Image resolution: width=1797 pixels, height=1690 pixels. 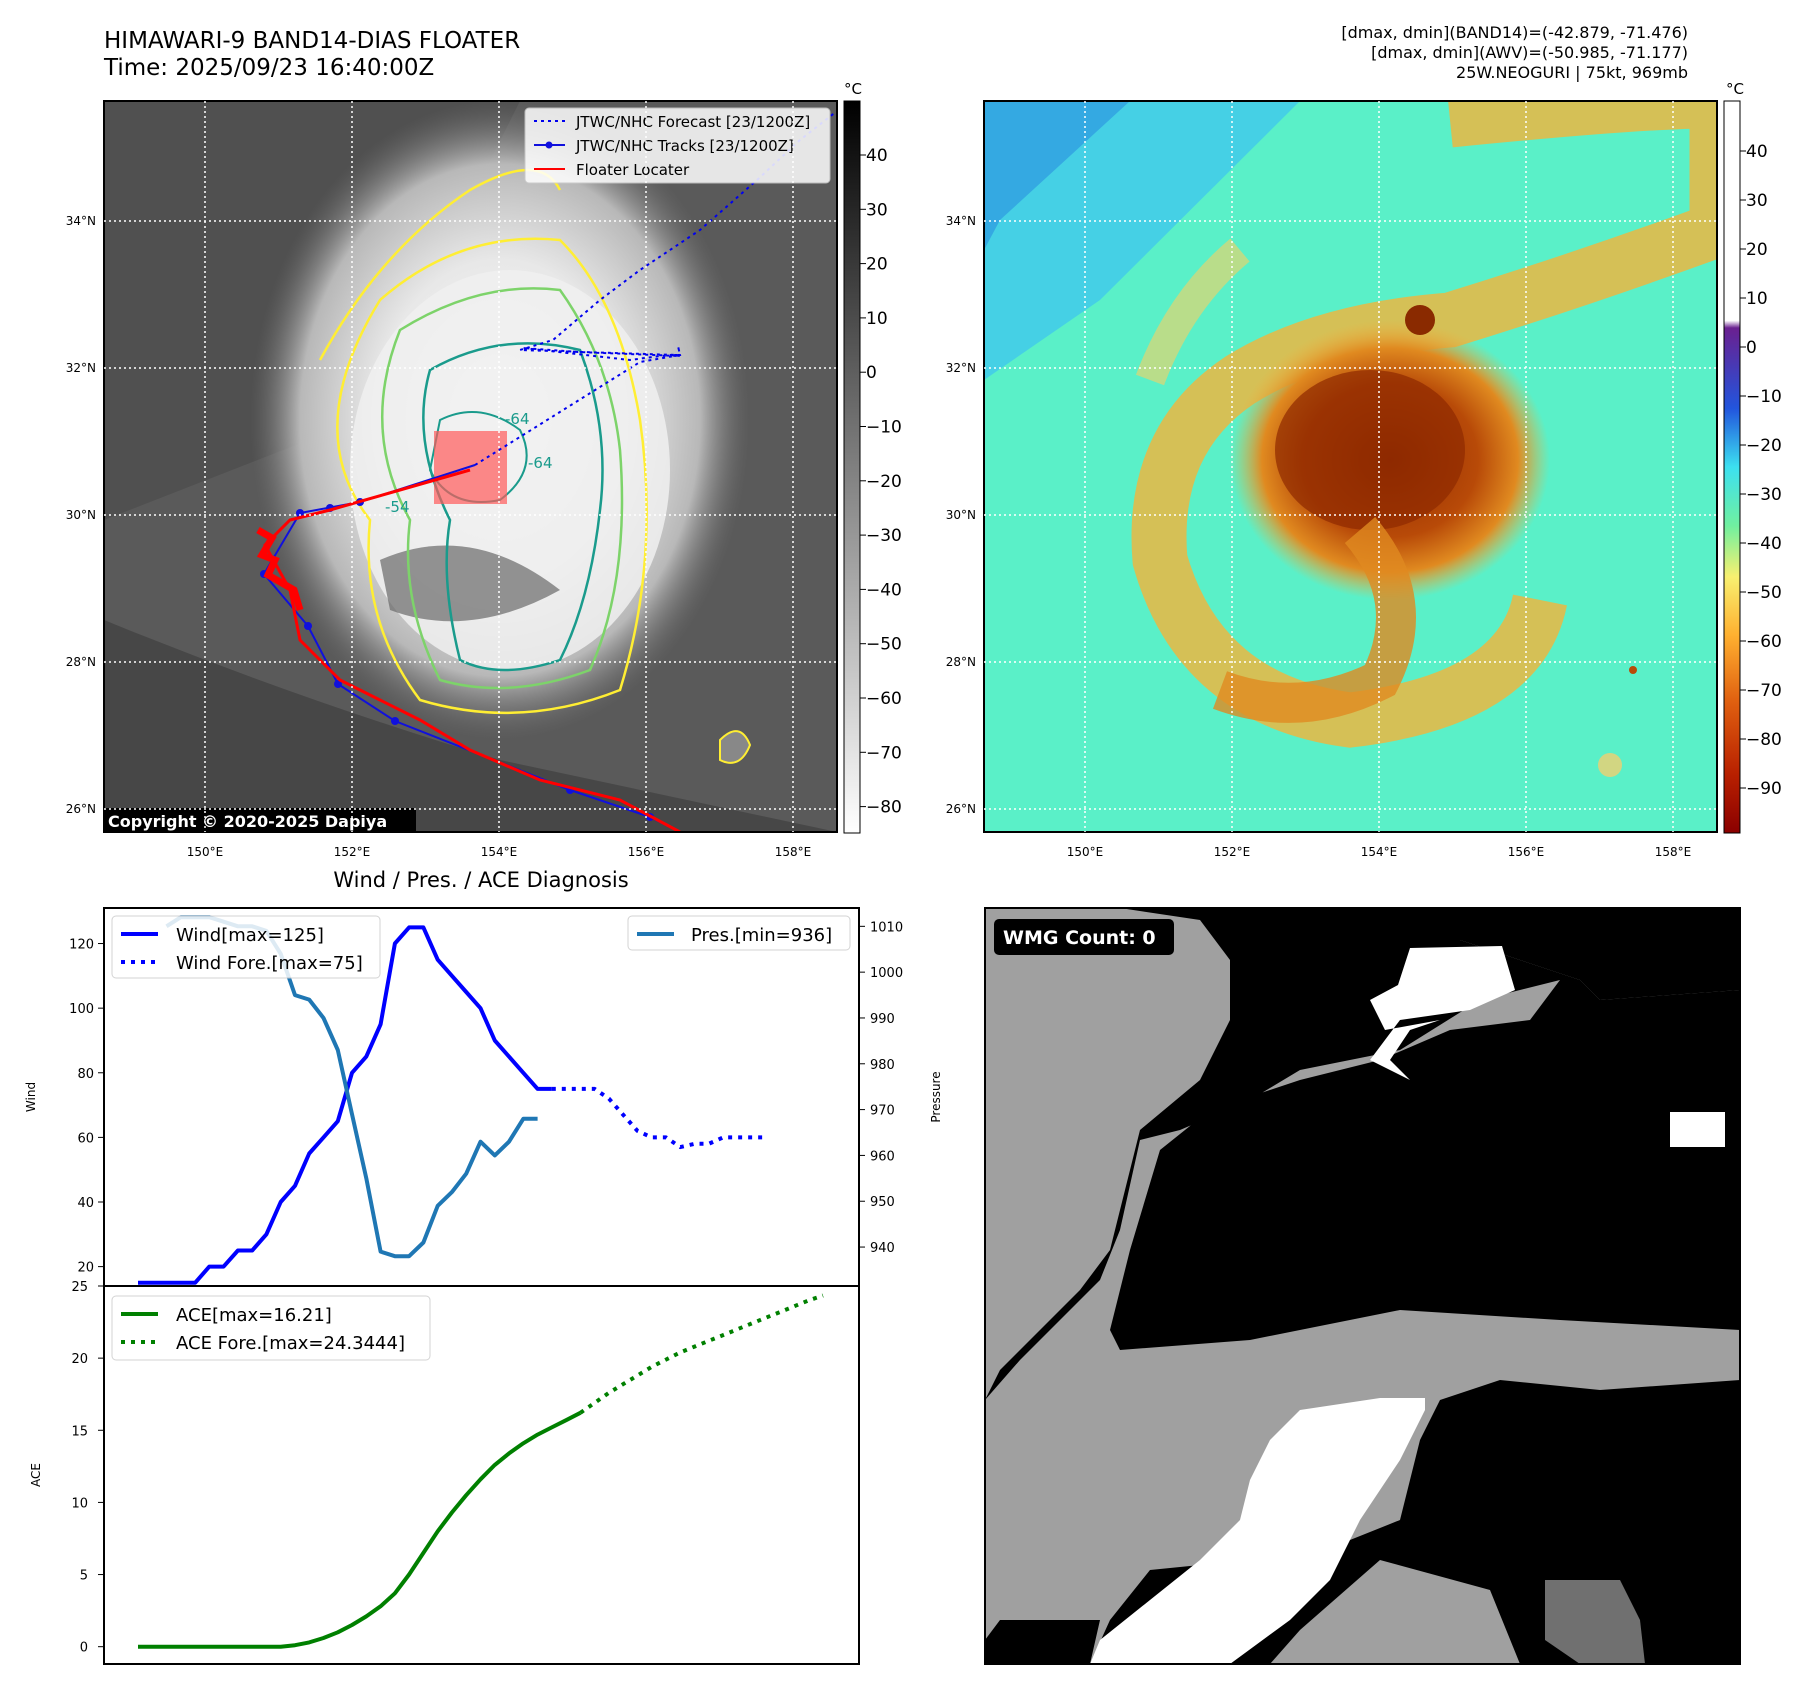 I want to click on small-cloud, so click(x=735, y=747).